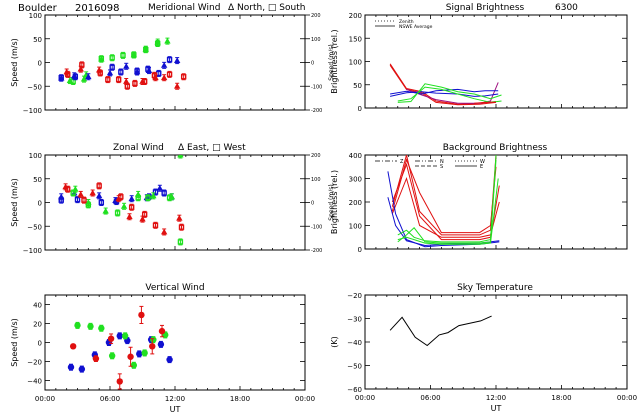 The height and width of the screenshot is (420, 640). I want to click on vertical-x-axis-label: UT, so click(175, 409).